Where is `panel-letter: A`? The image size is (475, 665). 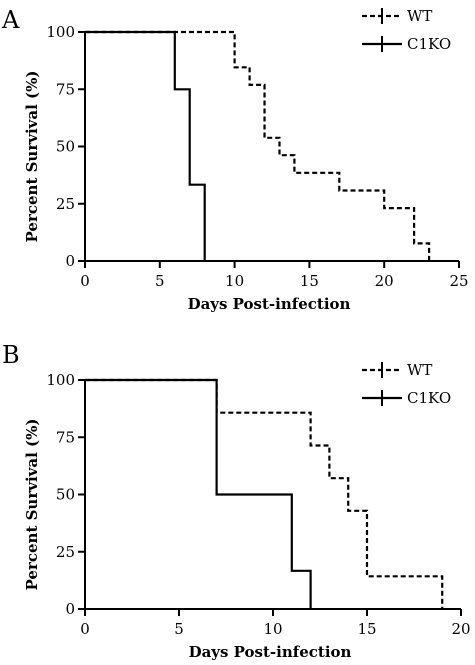 panel-letter: A is located at coordinates (10, 20).